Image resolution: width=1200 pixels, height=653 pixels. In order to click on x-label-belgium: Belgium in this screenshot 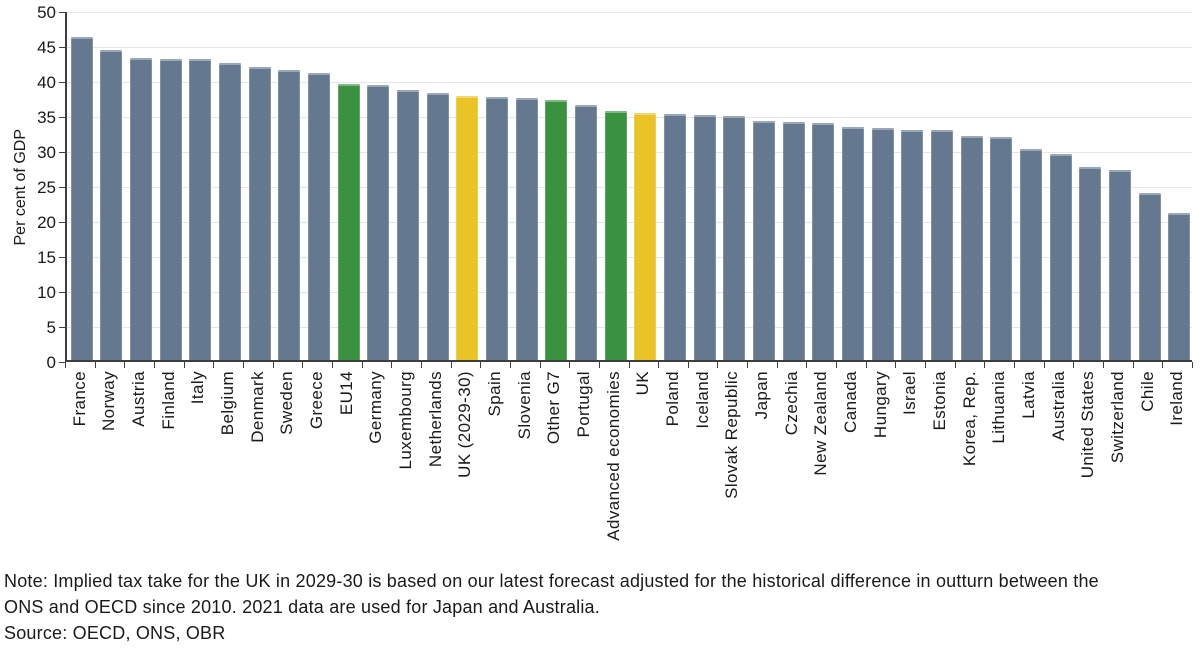, I will do `click(228, 469)`.